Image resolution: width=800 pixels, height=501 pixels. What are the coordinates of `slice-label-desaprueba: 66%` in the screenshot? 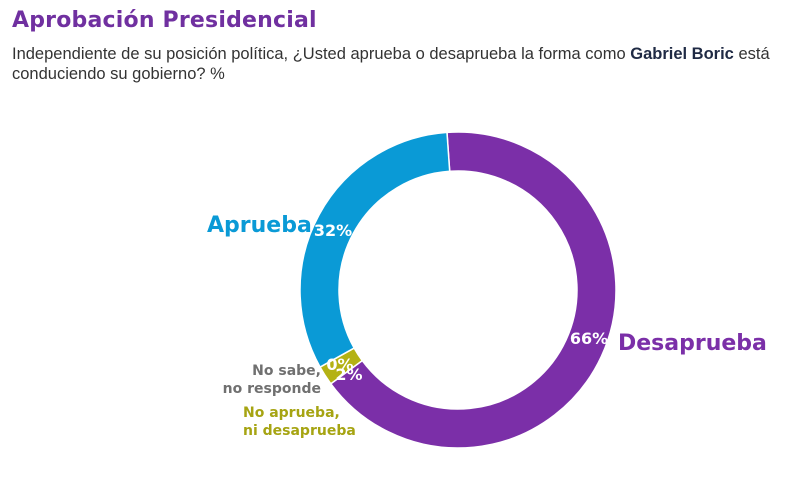 It's located at (589, 338).